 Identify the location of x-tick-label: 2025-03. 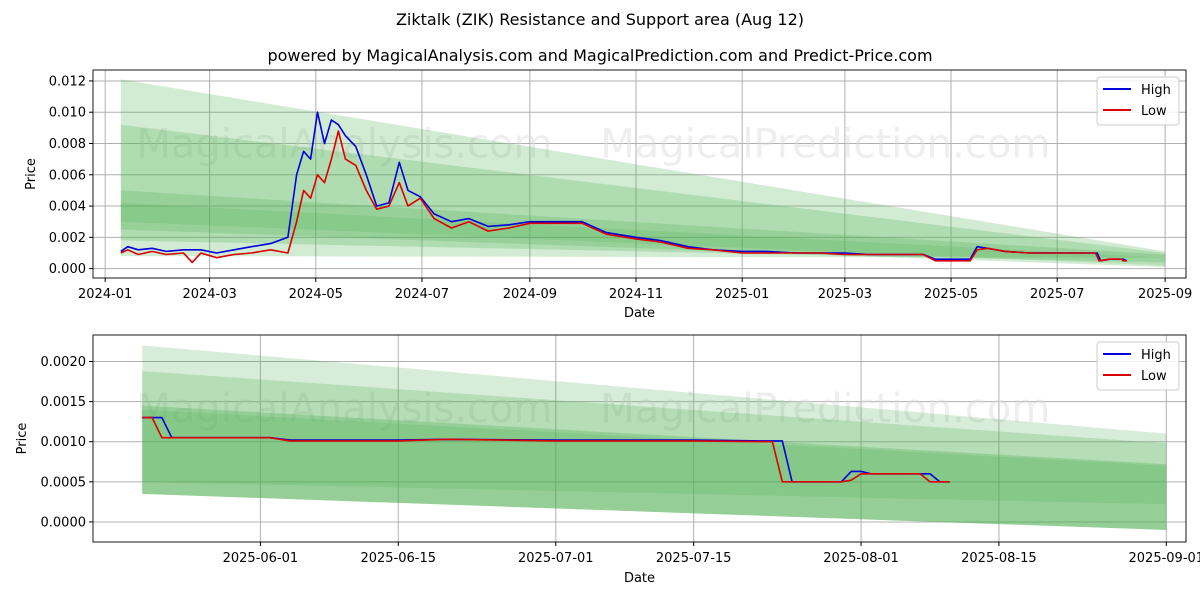
(845, 294).